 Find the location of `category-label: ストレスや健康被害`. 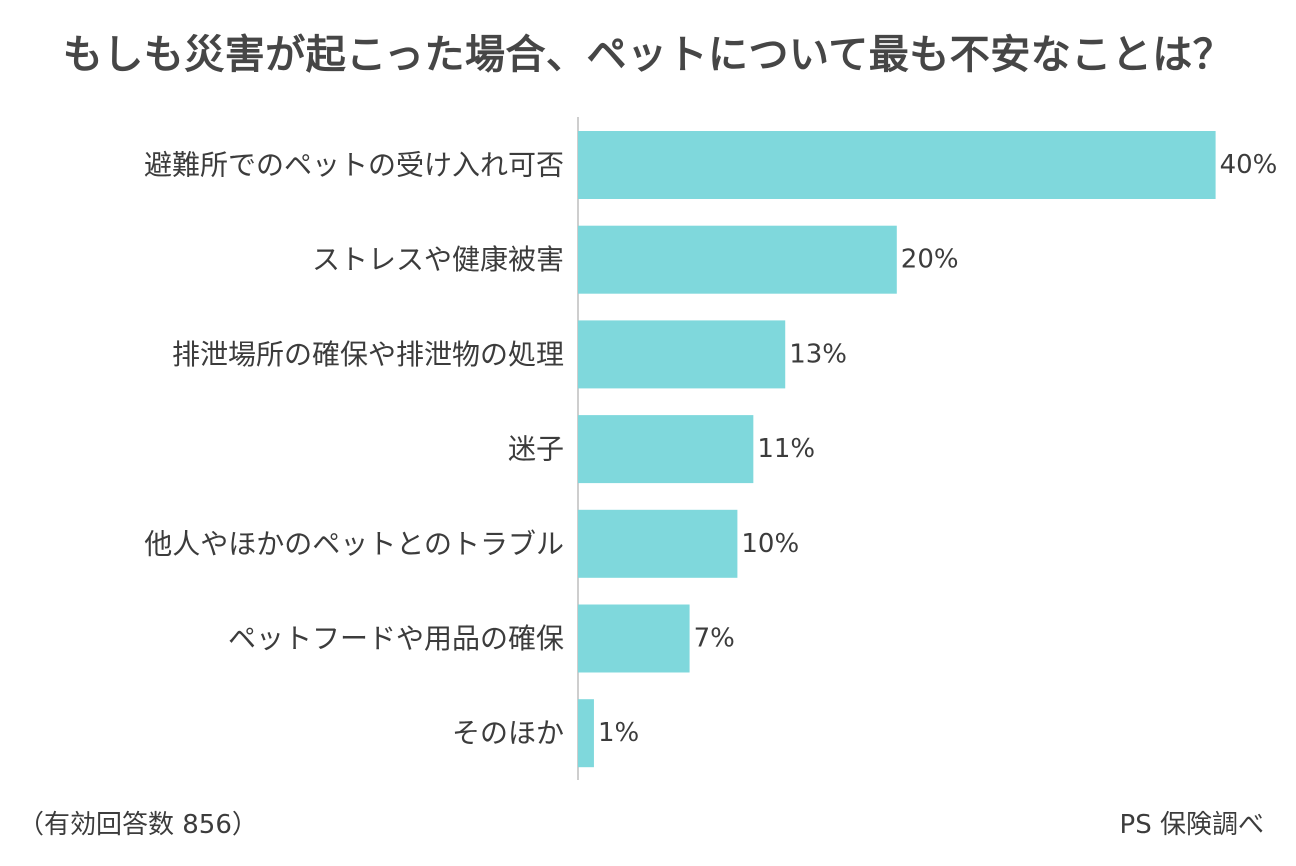

category-label: ストレスや健康被害 is located at coordinates (438, 259).